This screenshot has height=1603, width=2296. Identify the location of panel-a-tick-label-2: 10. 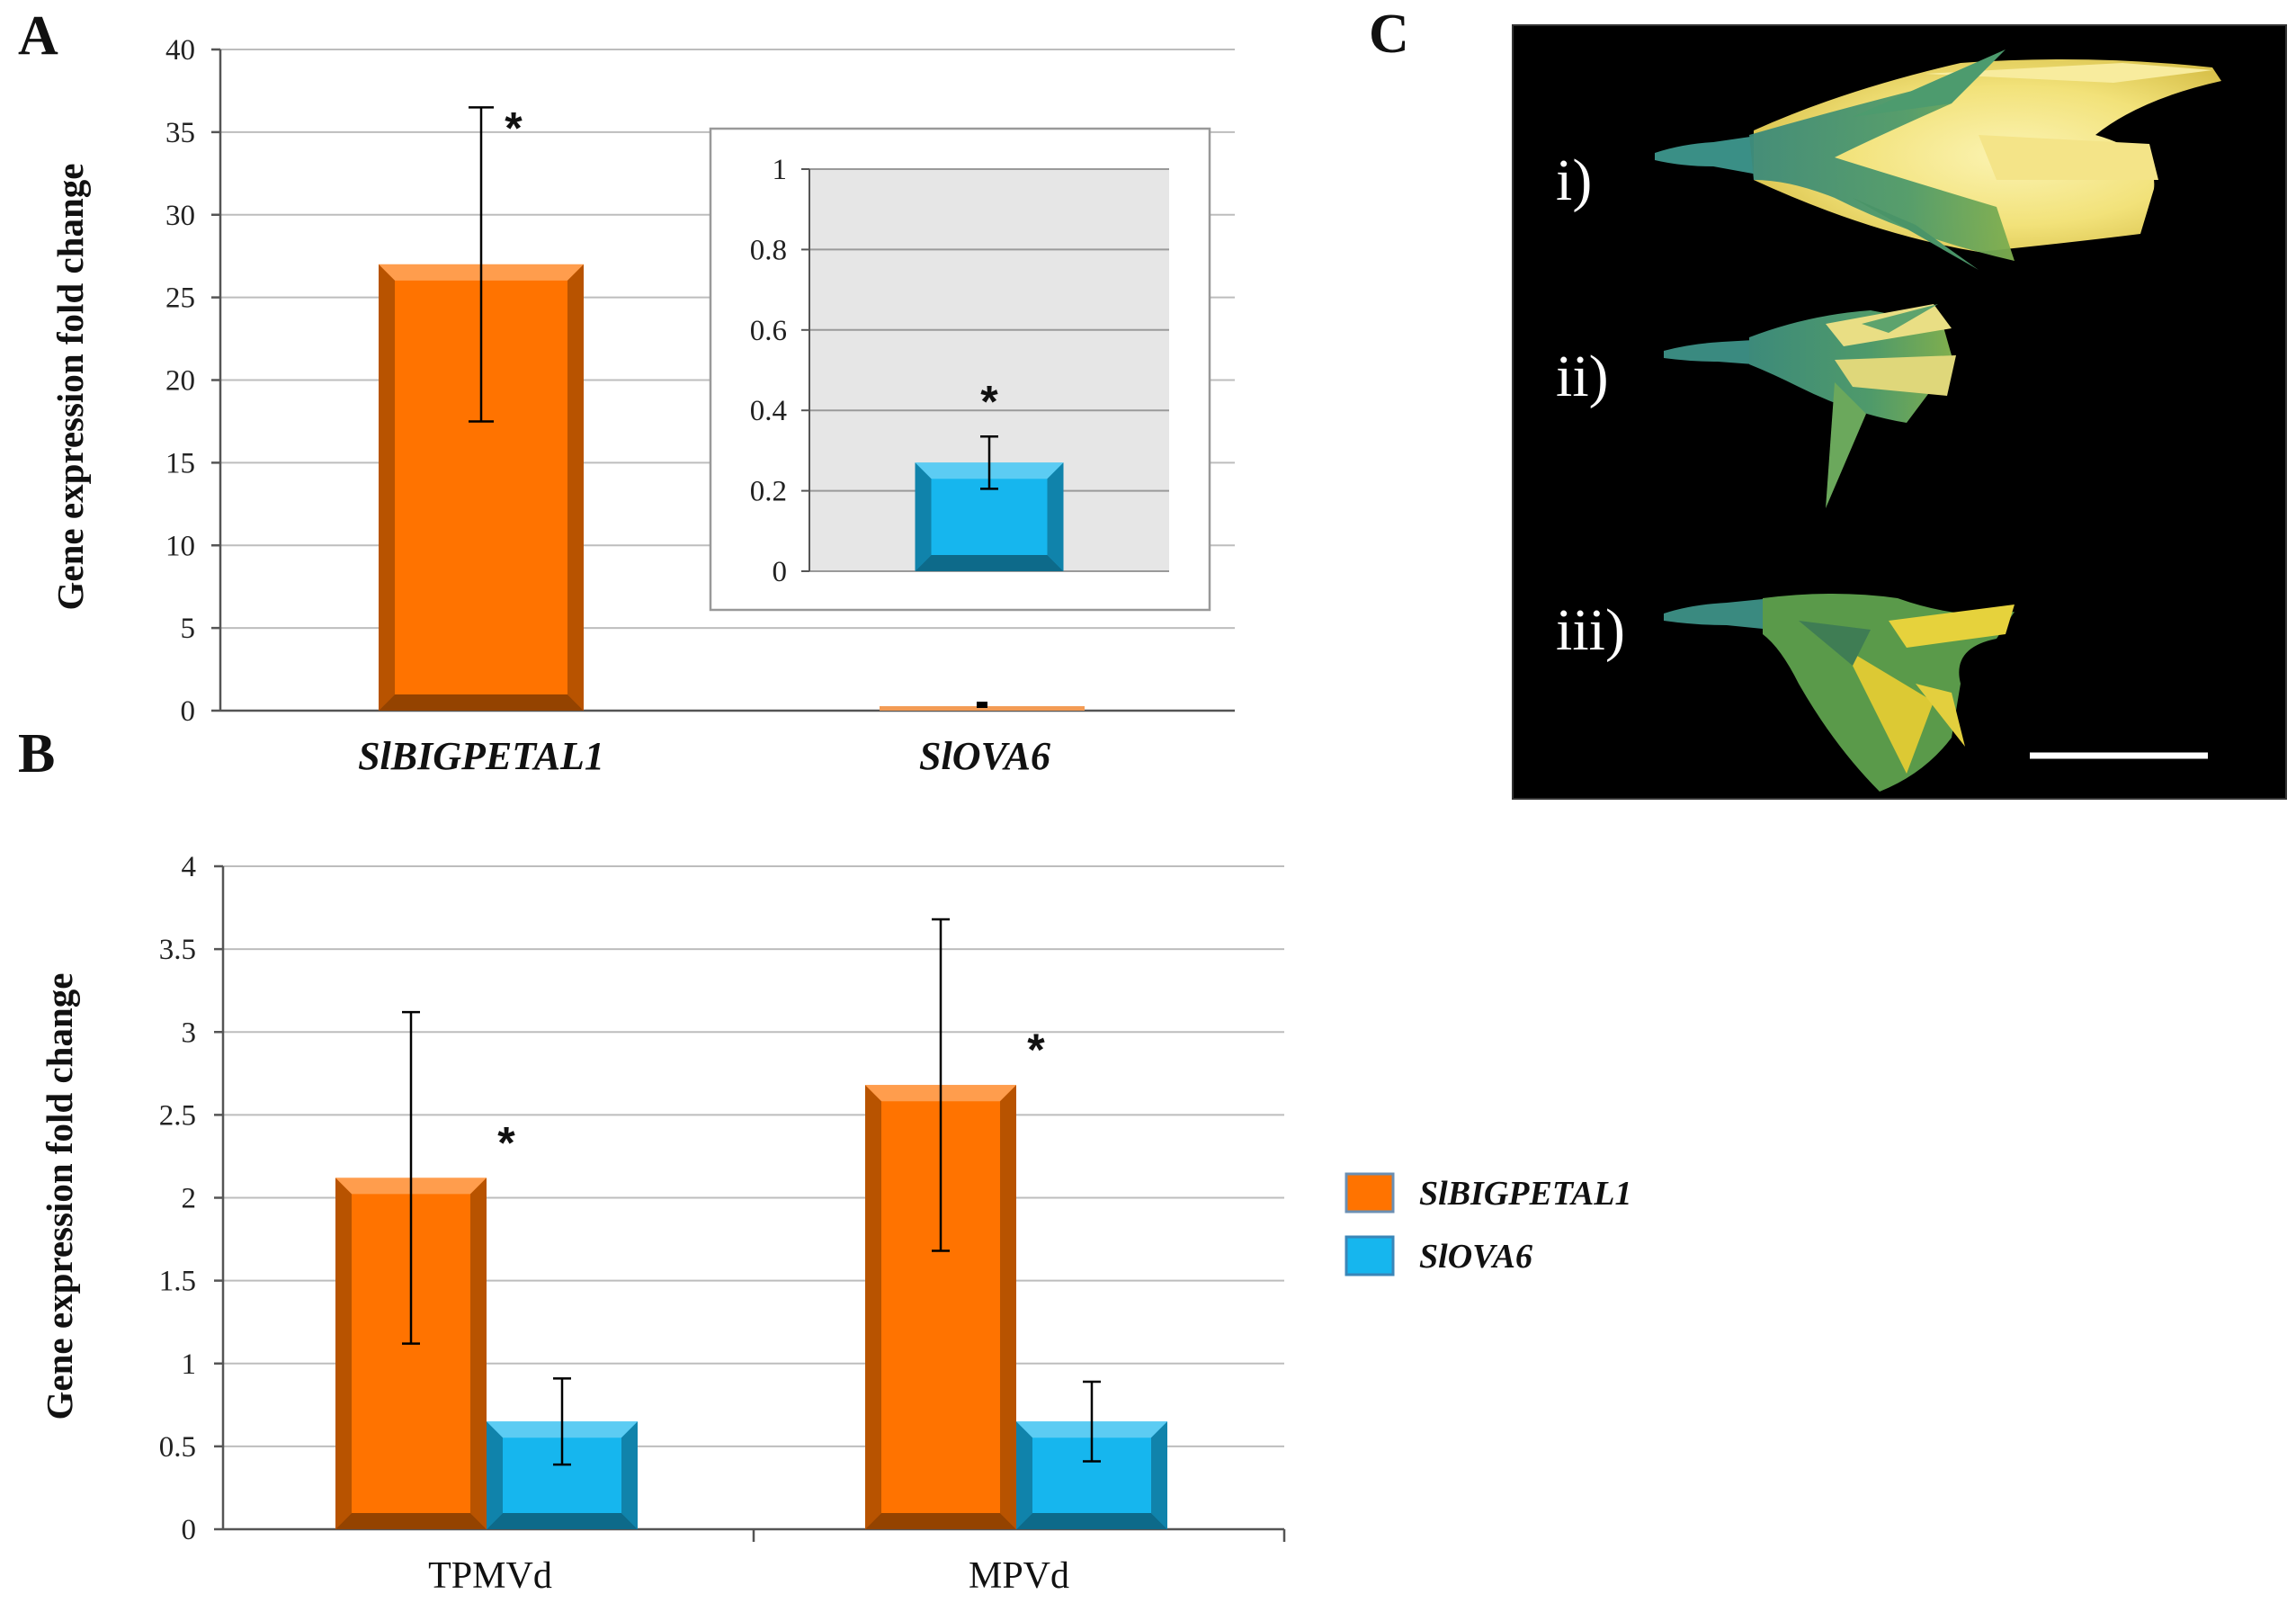
(180, 546).